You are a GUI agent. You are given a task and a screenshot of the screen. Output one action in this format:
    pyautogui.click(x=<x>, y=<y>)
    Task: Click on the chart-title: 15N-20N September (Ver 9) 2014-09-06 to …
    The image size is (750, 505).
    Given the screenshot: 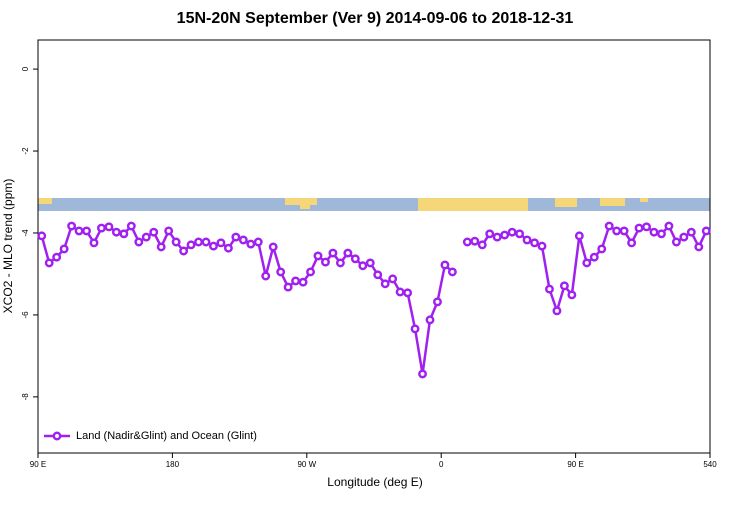 What is the action you would take?
    pyautogui.click(x=375, y=18)
    